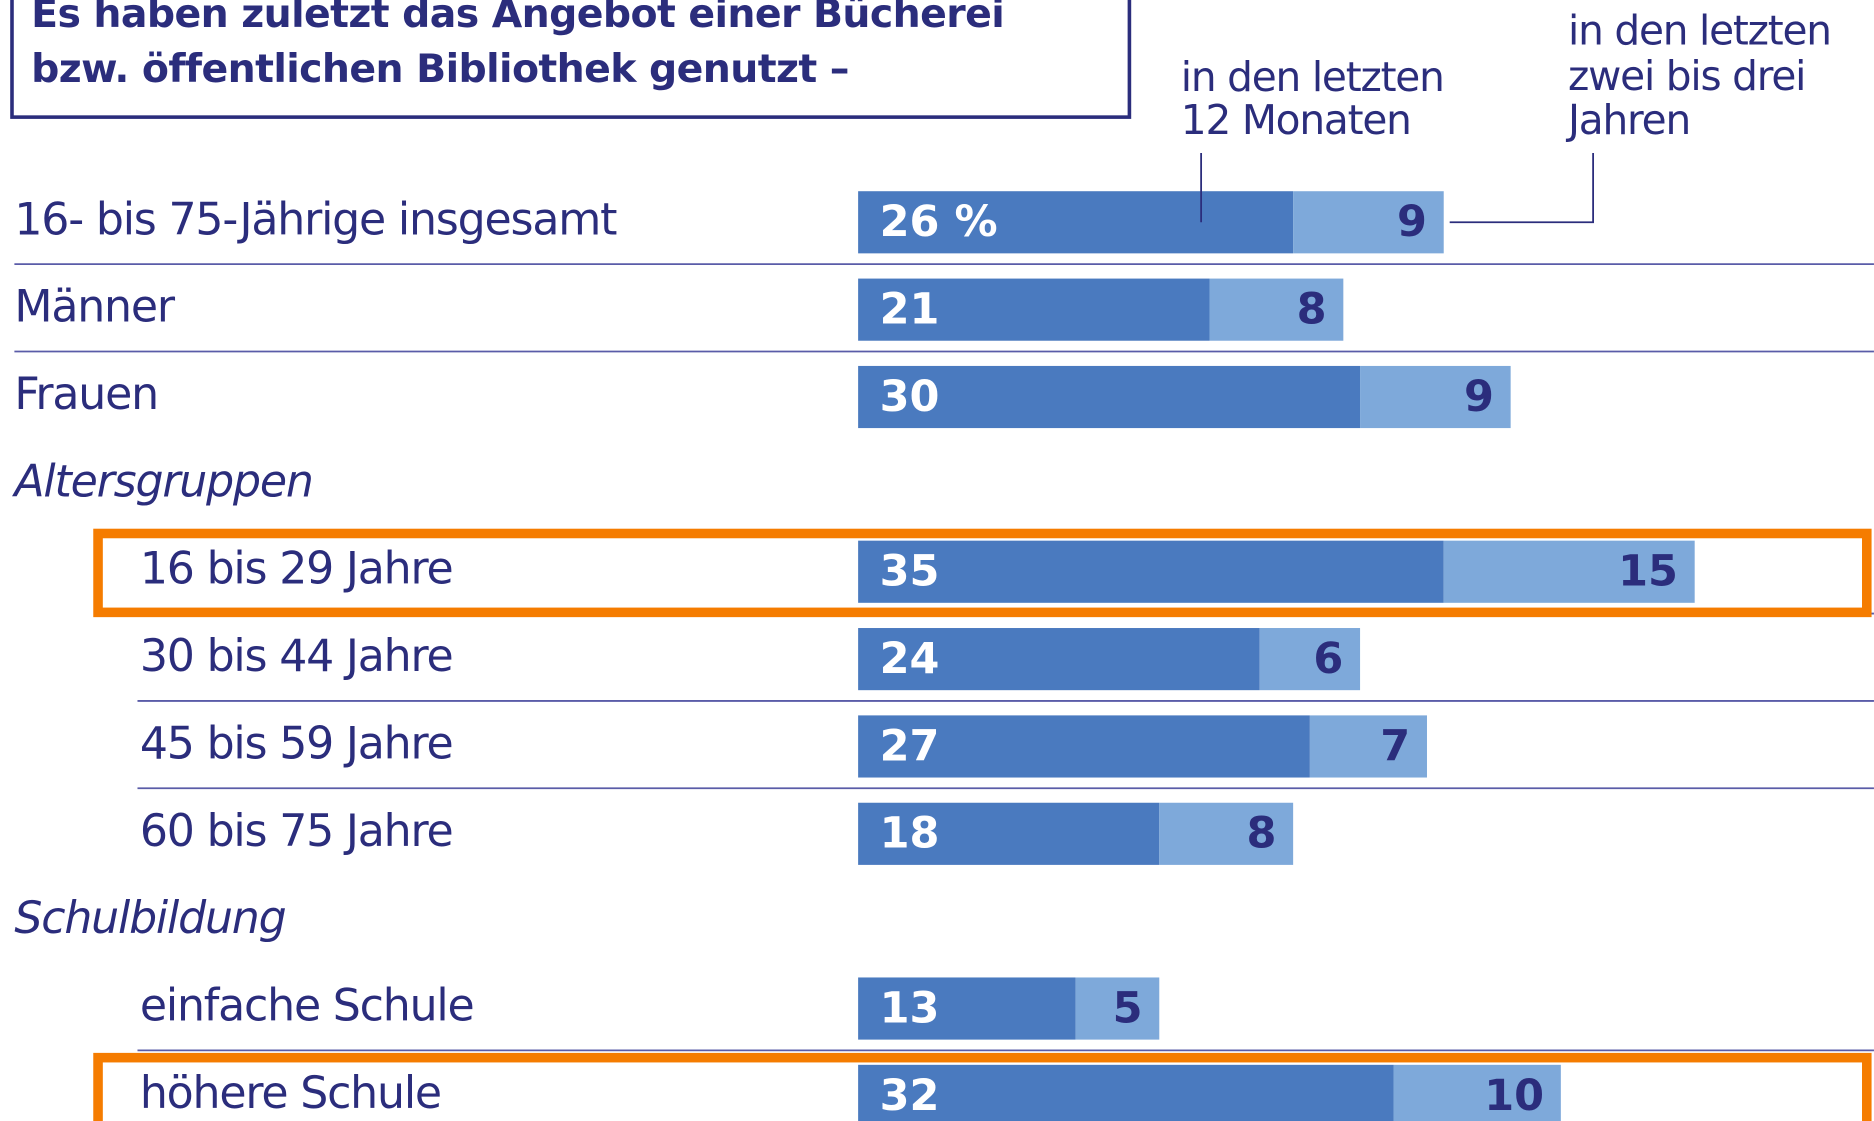 This screenshot has height=1121, width=1874. I want to click on value-label: 27, so click(910, 746).